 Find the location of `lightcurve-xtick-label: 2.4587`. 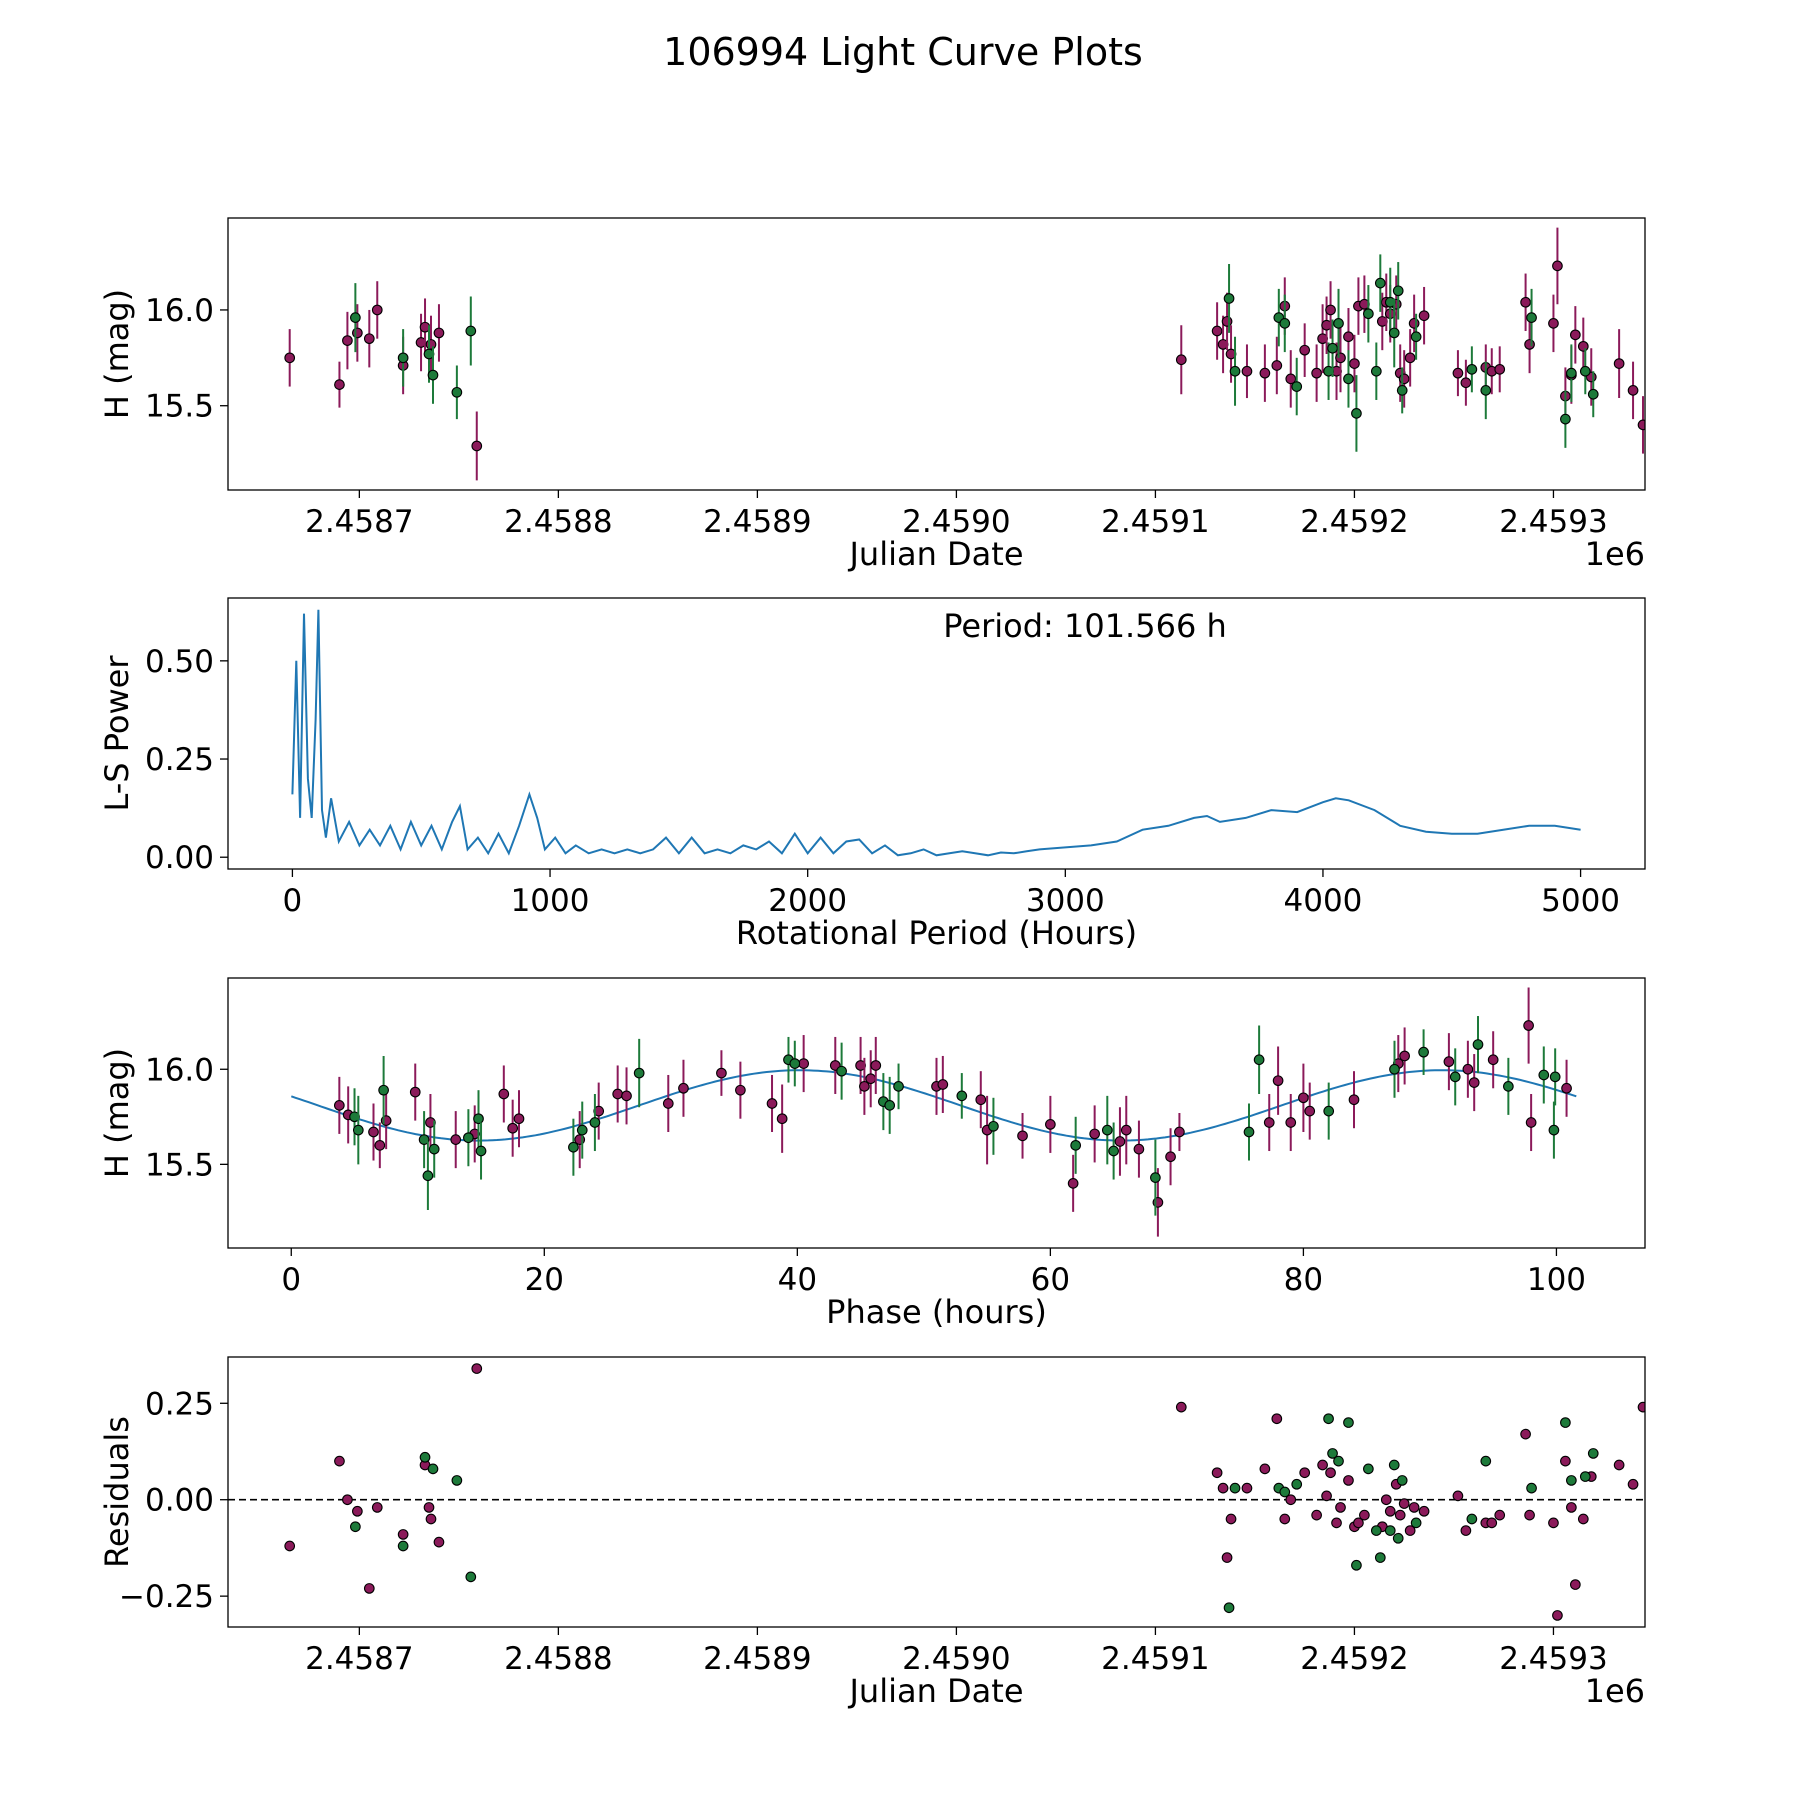

lightcurve-xtick-label: 2.4587 is located at coordinates (359, 522).